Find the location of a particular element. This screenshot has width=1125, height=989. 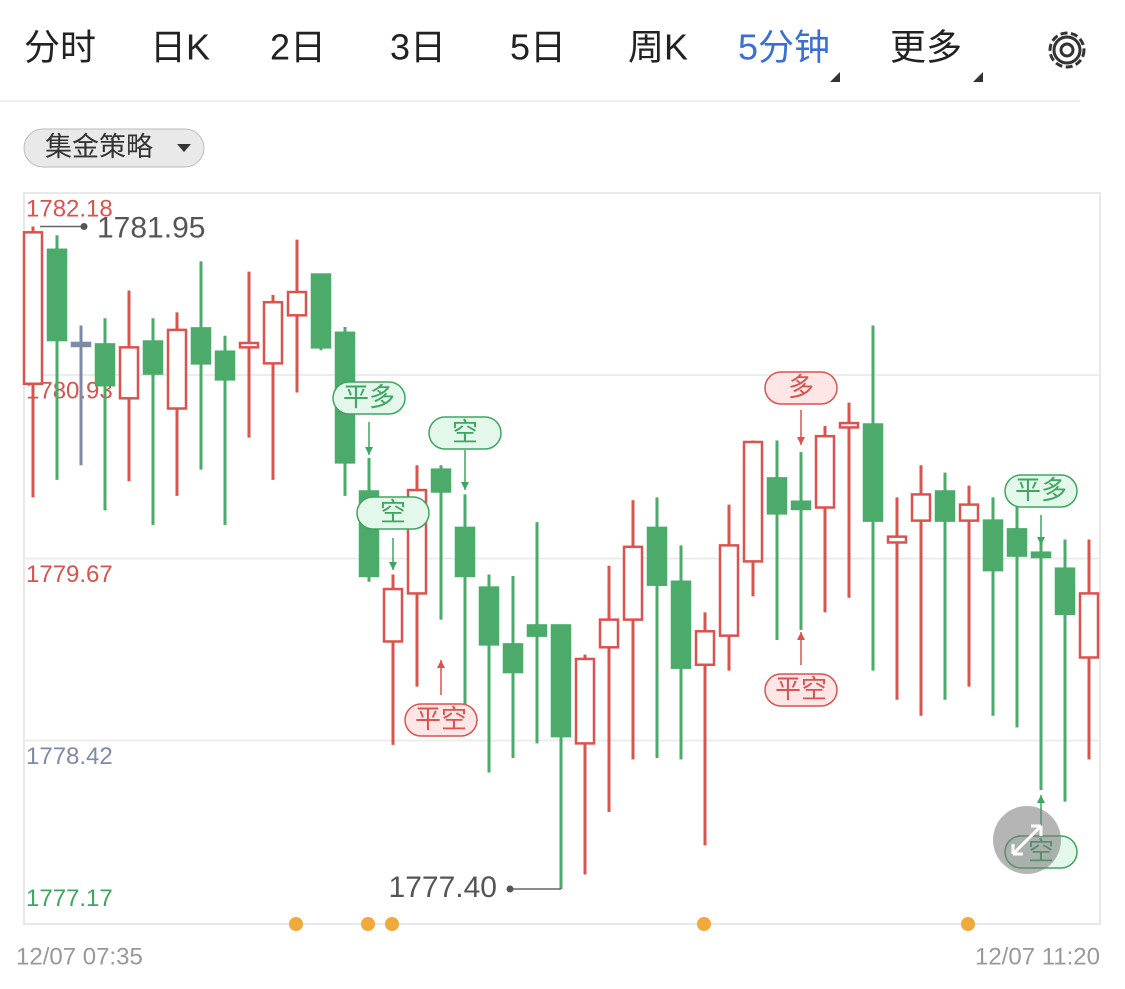

tab: 周K is located at coordinates (658, 47).